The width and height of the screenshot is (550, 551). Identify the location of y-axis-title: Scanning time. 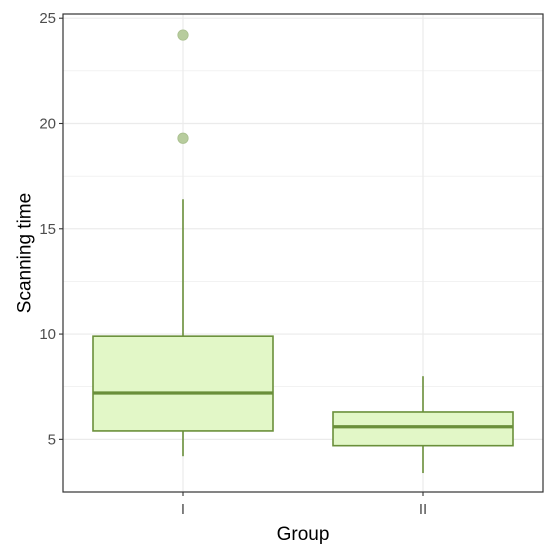
(25, 253).